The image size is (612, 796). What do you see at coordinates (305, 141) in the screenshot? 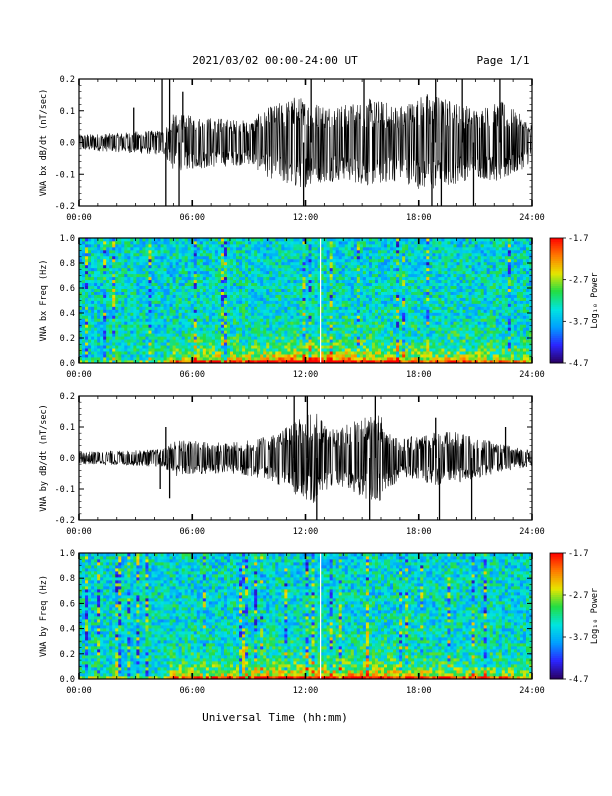
I see `waveform-trace` at bounding box center [305, 141].